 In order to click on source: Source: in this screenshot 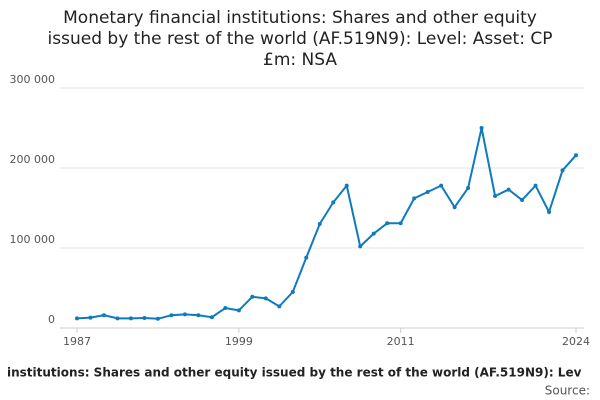, I will do `click(567, 391)`.